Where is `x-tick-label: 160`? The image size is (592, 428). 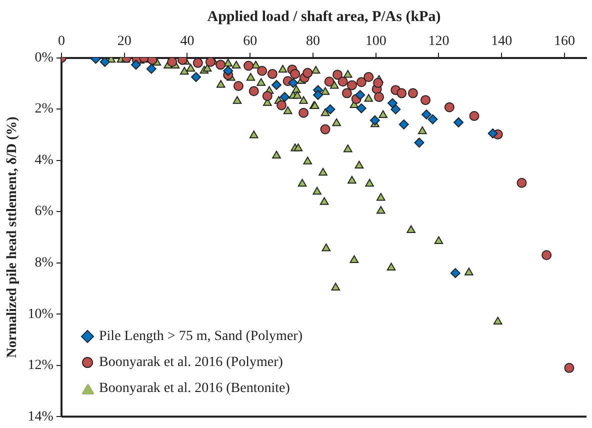 x-tick-label: 160 is located at coordinates (564, 42).